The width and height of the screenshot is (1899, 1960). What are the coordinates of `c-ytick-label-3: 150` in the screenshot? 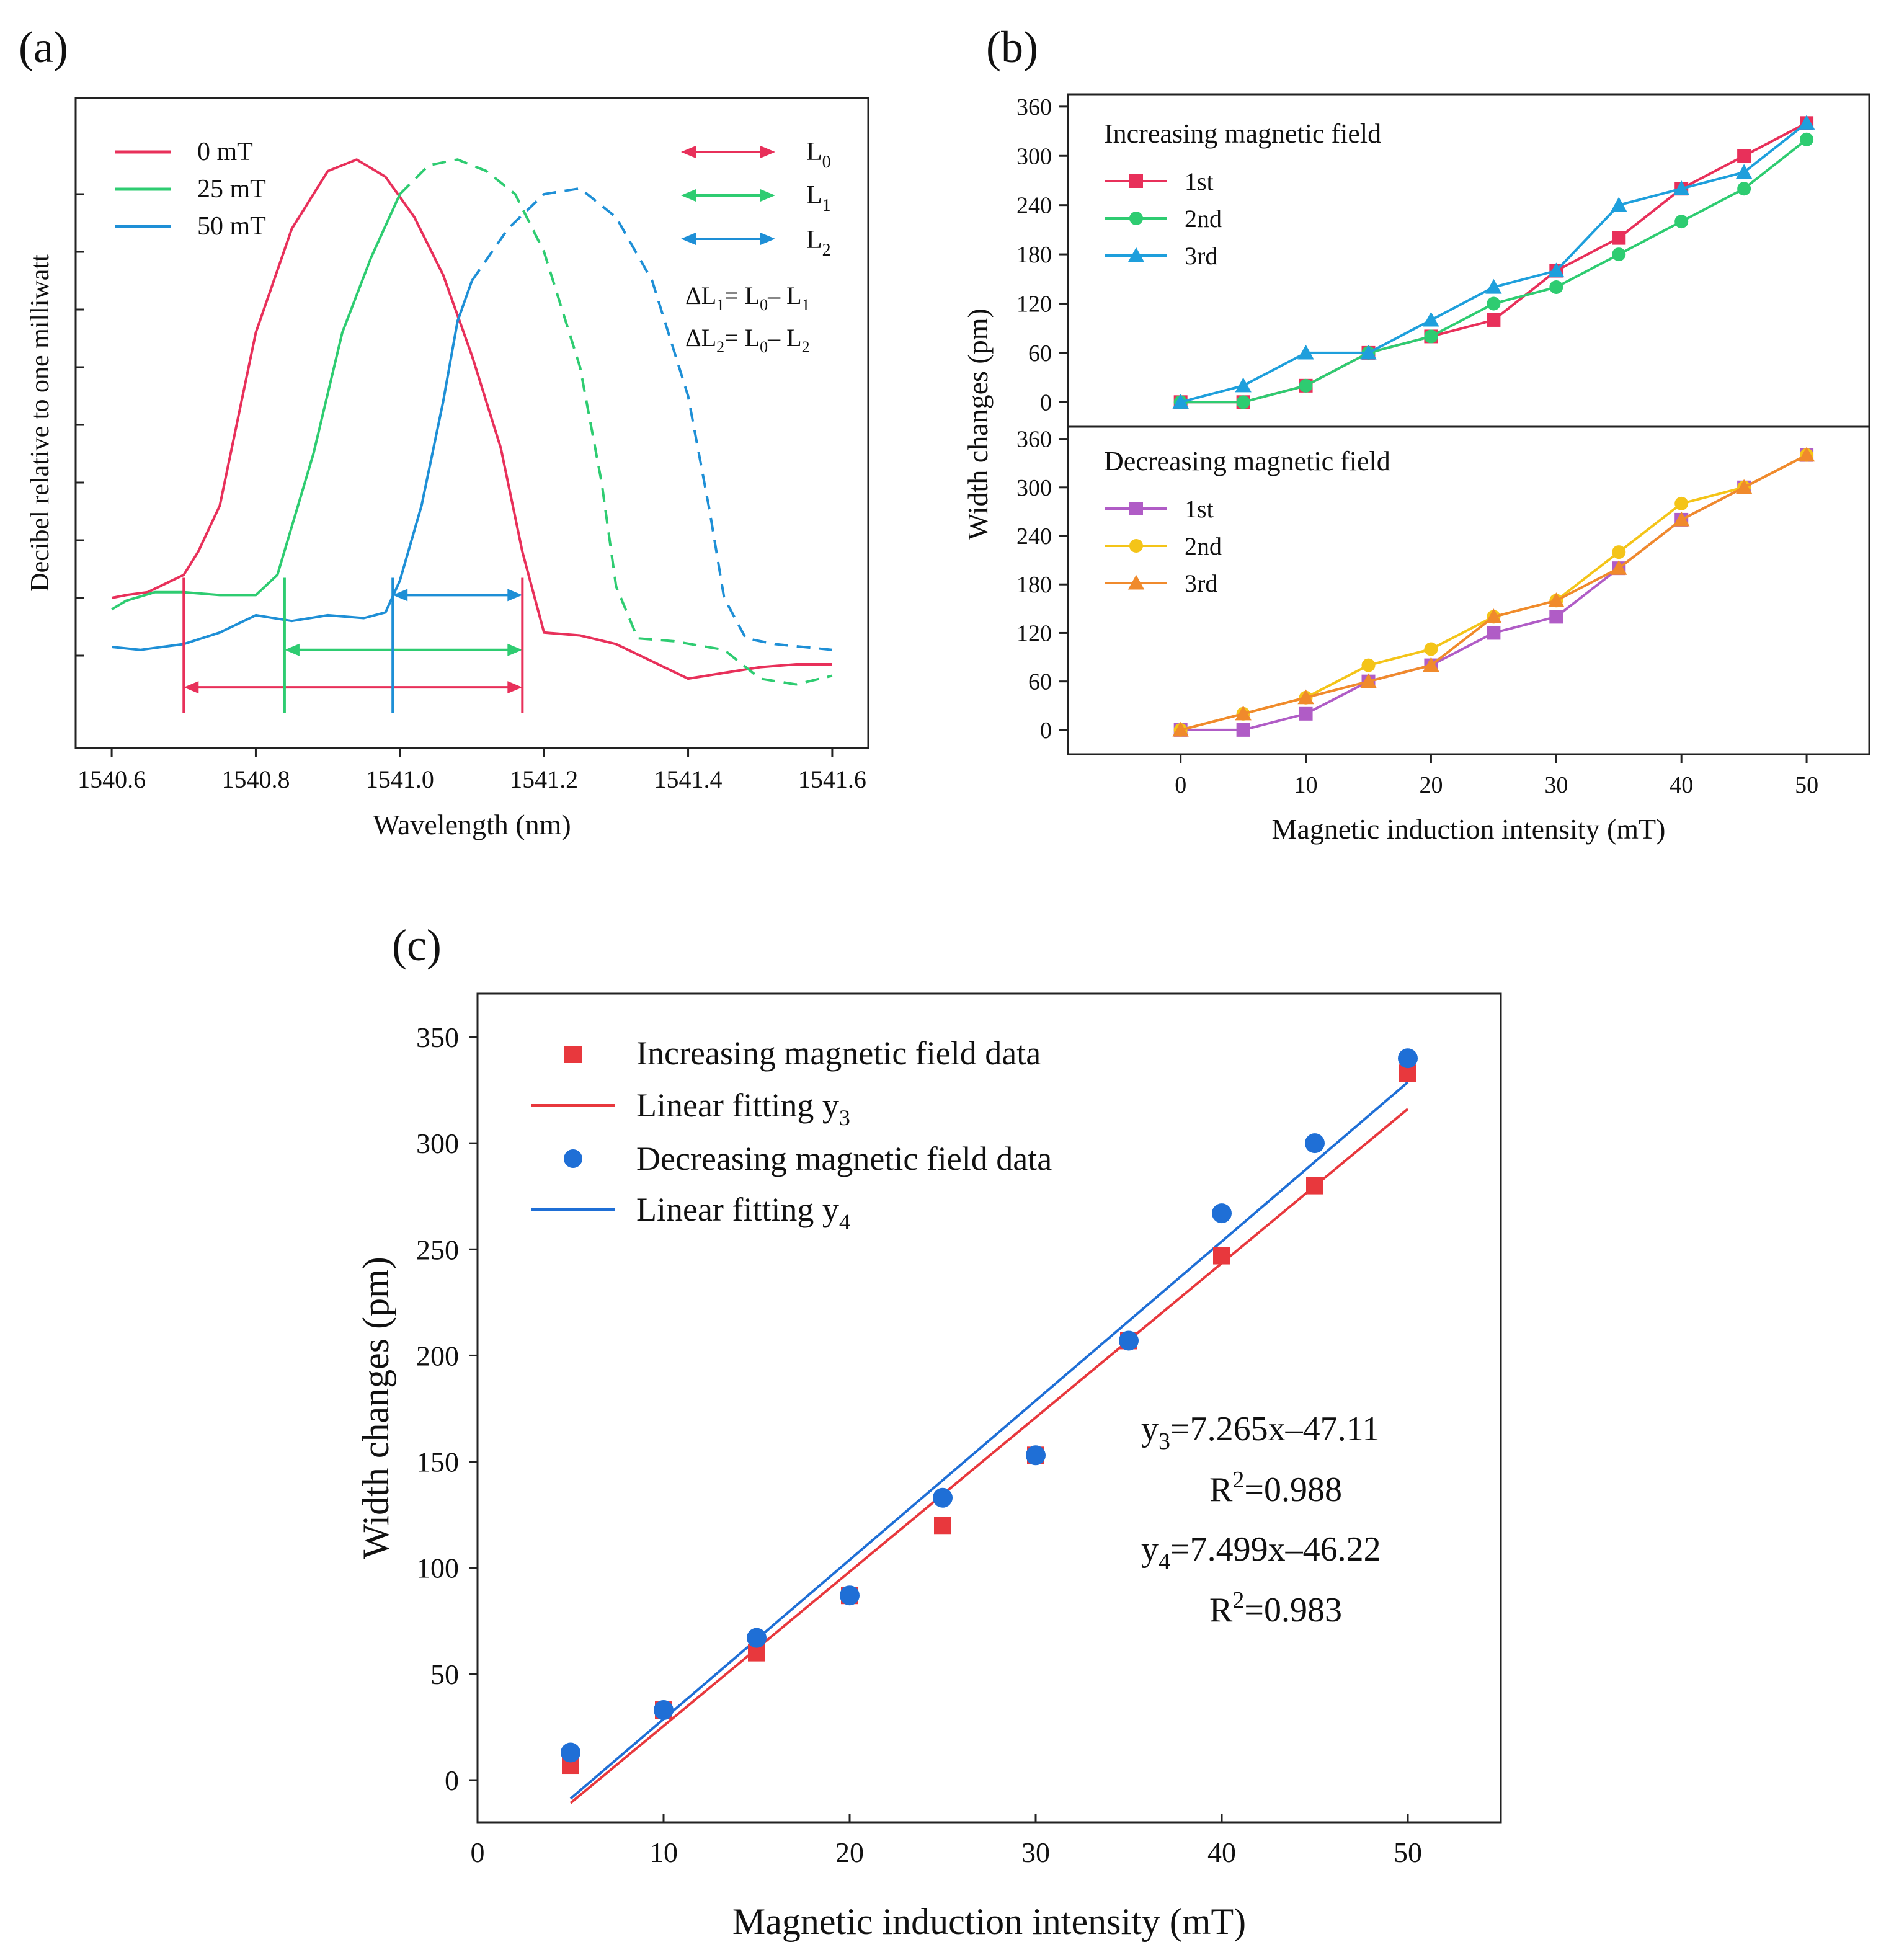 It's located at (437, 1462).